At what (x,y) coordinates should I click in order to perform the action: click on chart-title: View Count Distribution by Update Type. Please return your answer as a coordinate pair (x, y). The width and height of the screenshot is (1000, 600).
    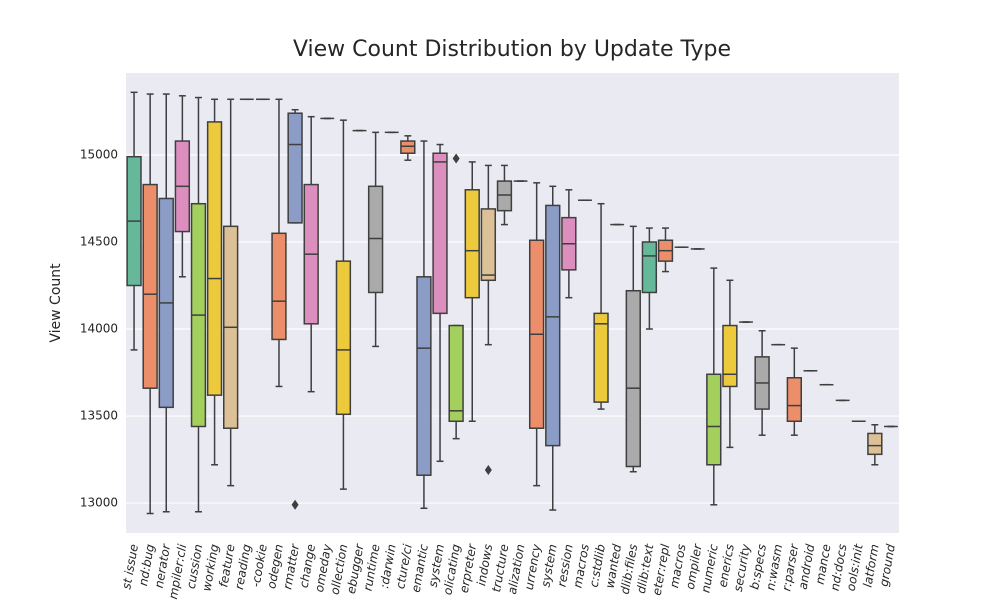
    Looking at the image, I should click on (512, 49).